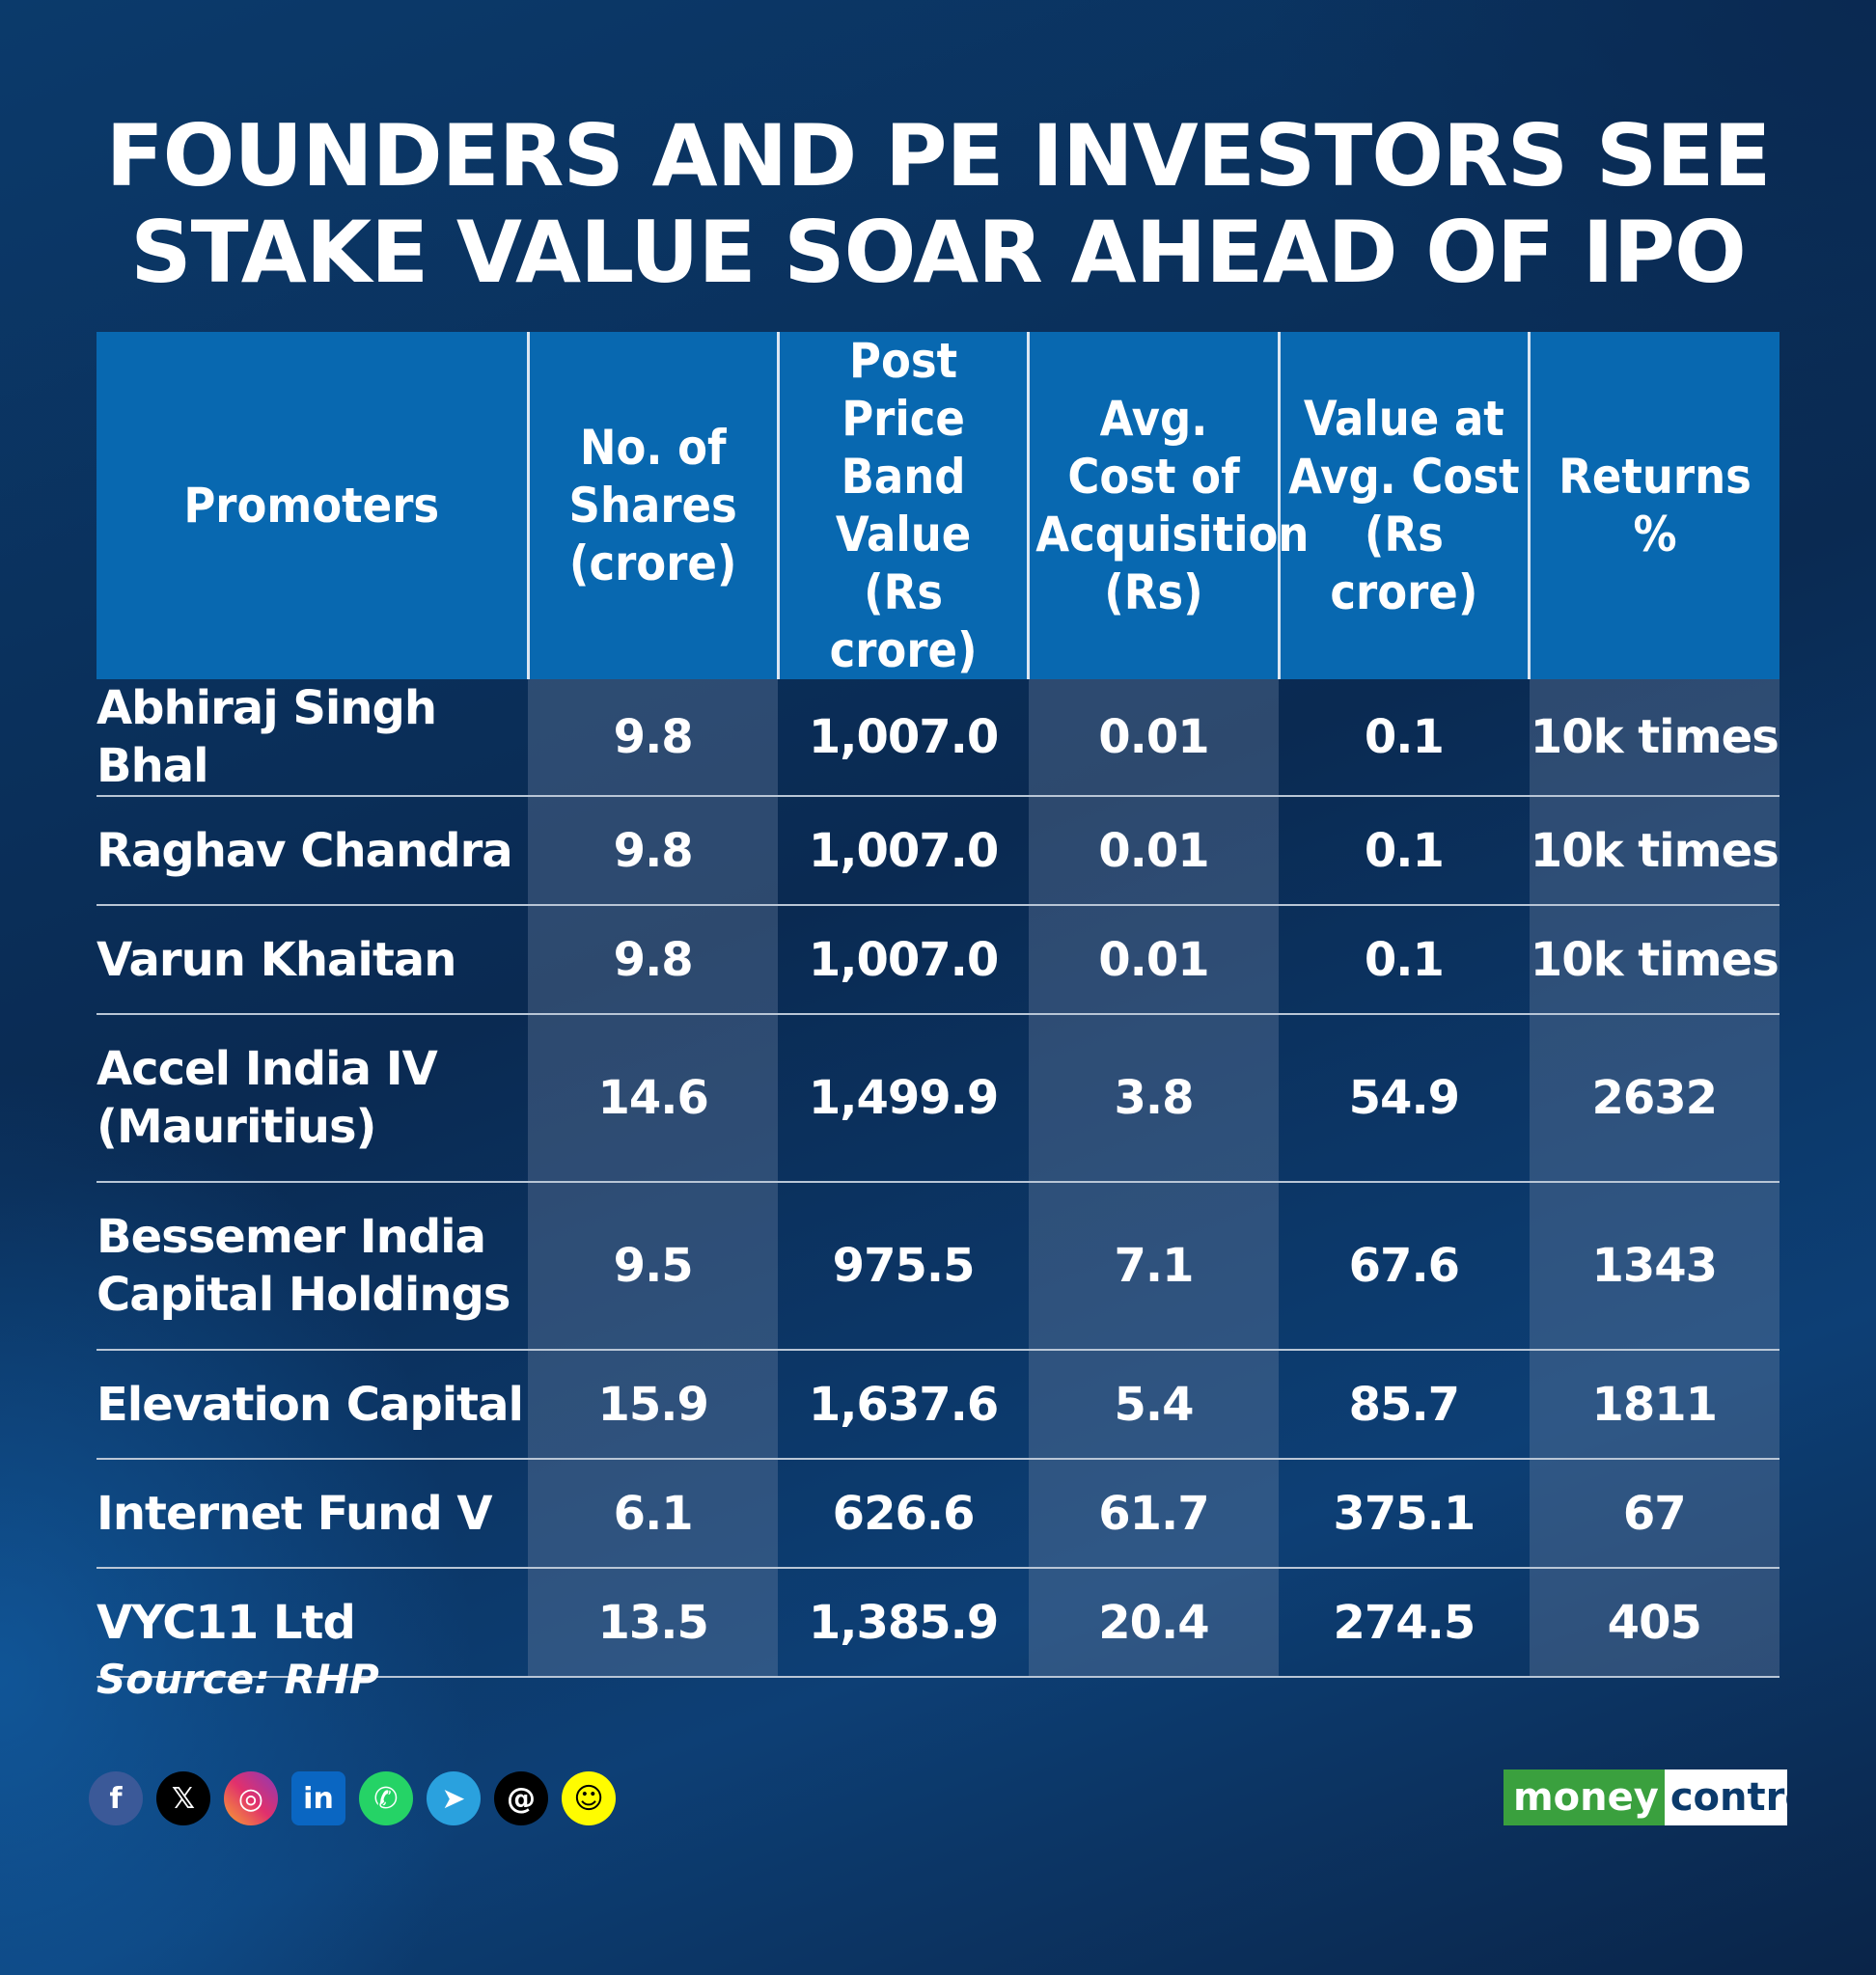  Describe the element at coordinates (903, 1098) in the screenshot. I see `table-cell: 1,499.9` at that location.